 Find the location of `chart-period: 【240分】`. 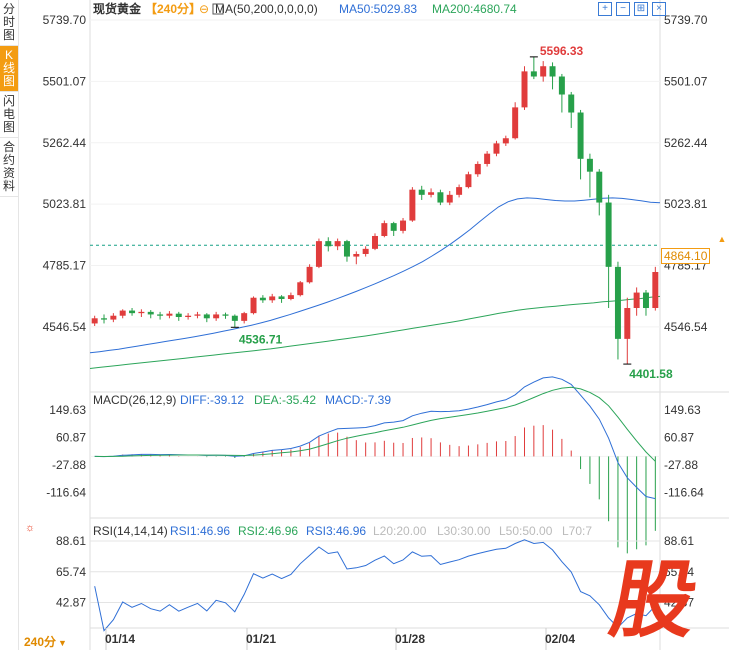

chart-period: 【240分】 is located at coordinates (173, 8).